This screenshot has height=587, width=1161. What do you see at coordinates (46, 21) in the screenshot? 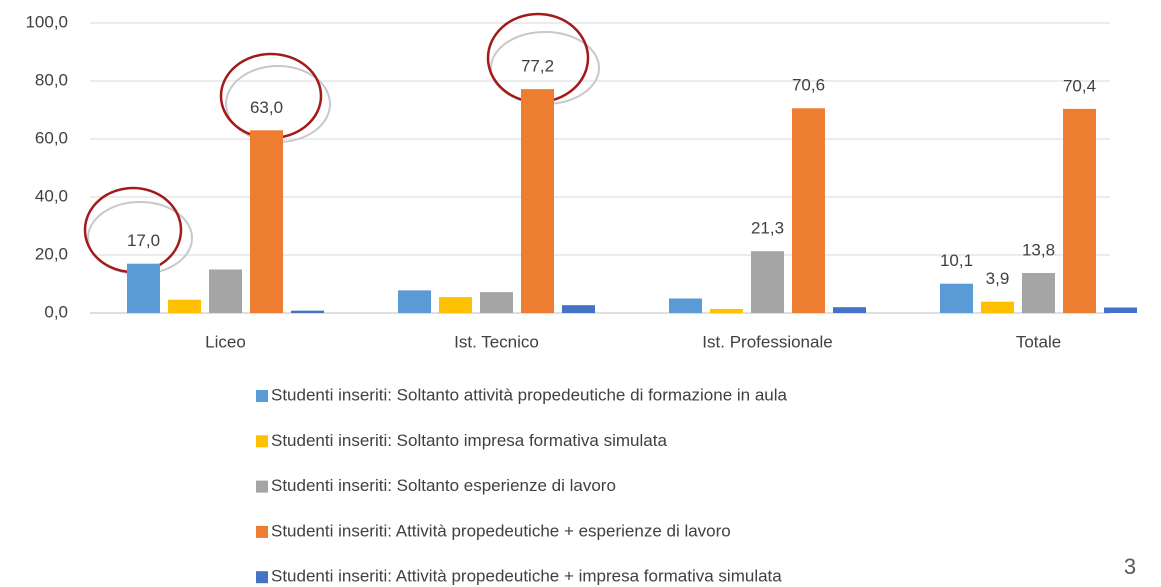
I see `y-tick-label: 100,0` at bounding box center [46, 21].